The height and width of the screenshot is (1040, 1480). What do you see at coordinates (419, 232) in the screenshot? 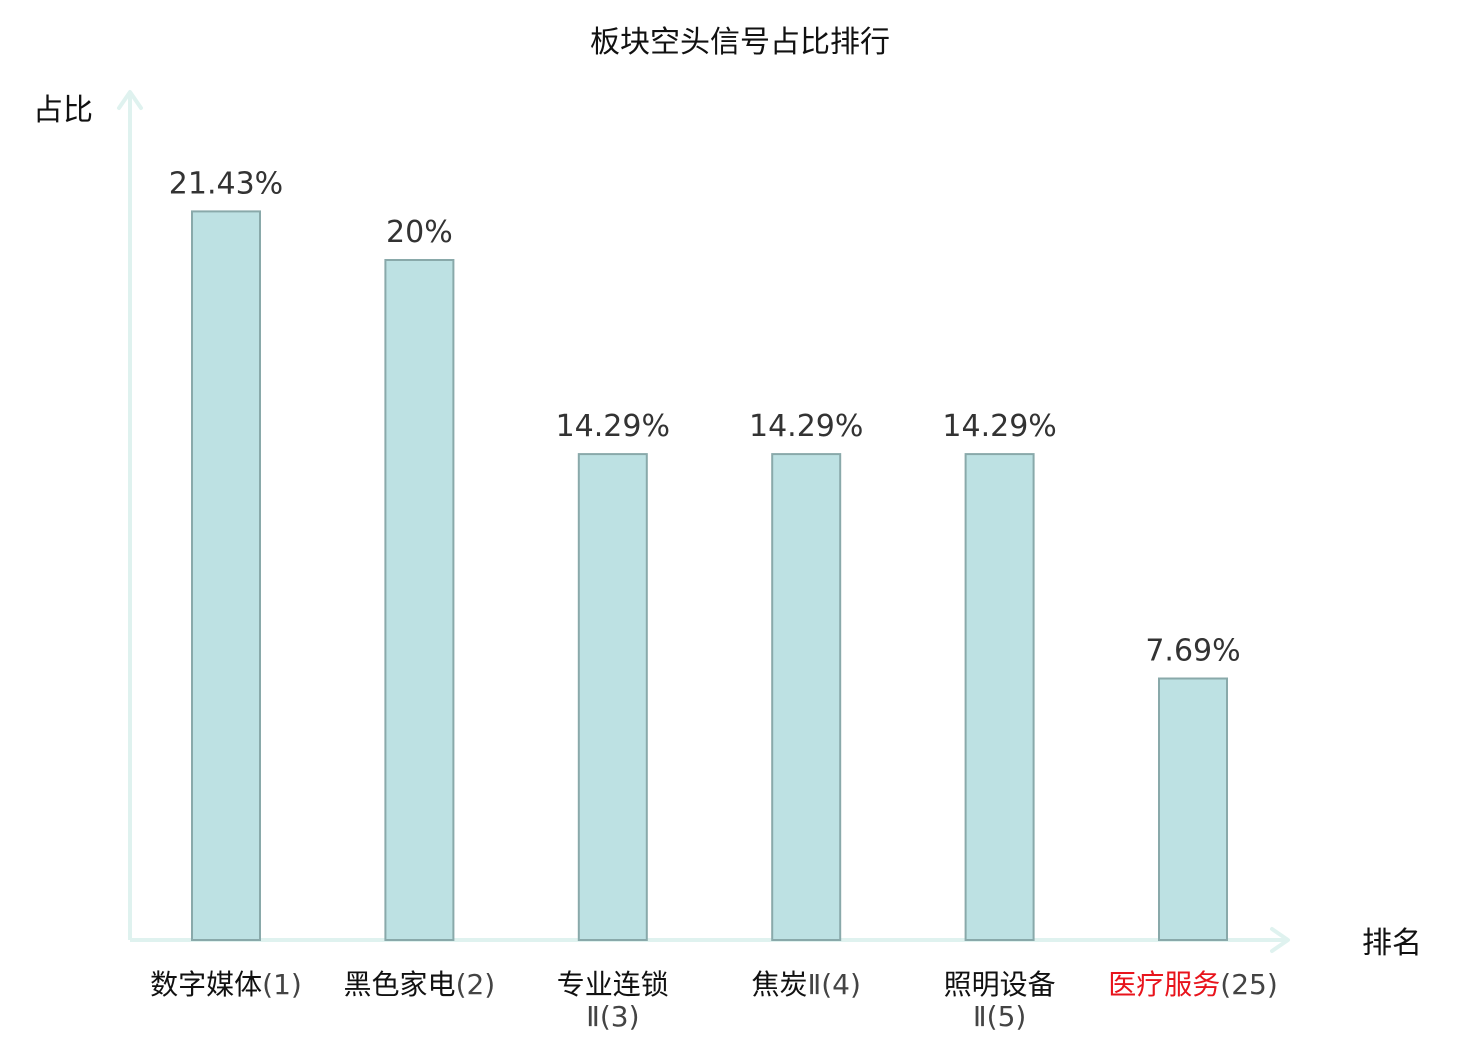
I see `value-label-2: 20%` at bounding box center [419, 232].